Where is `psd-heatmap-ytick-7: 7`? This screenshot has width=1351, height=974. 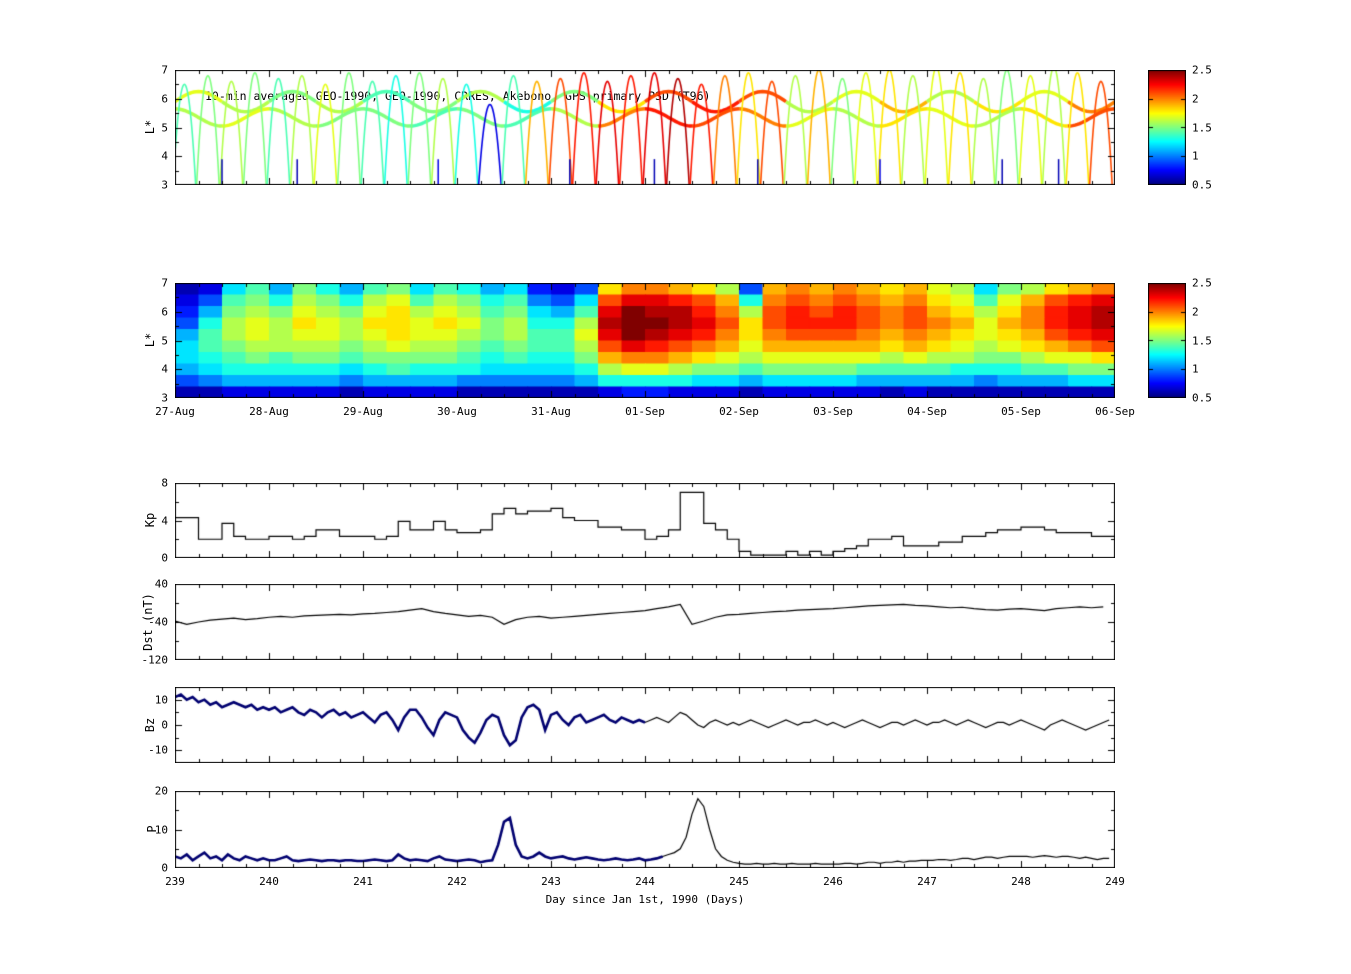 psd-heatmap-ytick-7: 7 is located at coordinates (164, 283).